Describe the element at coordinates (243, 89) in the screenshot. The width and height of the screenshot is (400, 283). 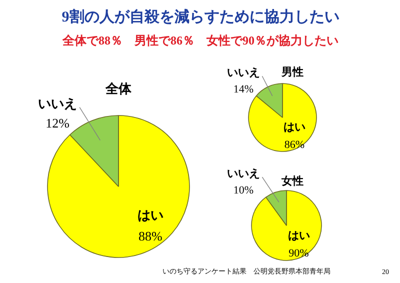
I see `data-label: 14%` at that location.